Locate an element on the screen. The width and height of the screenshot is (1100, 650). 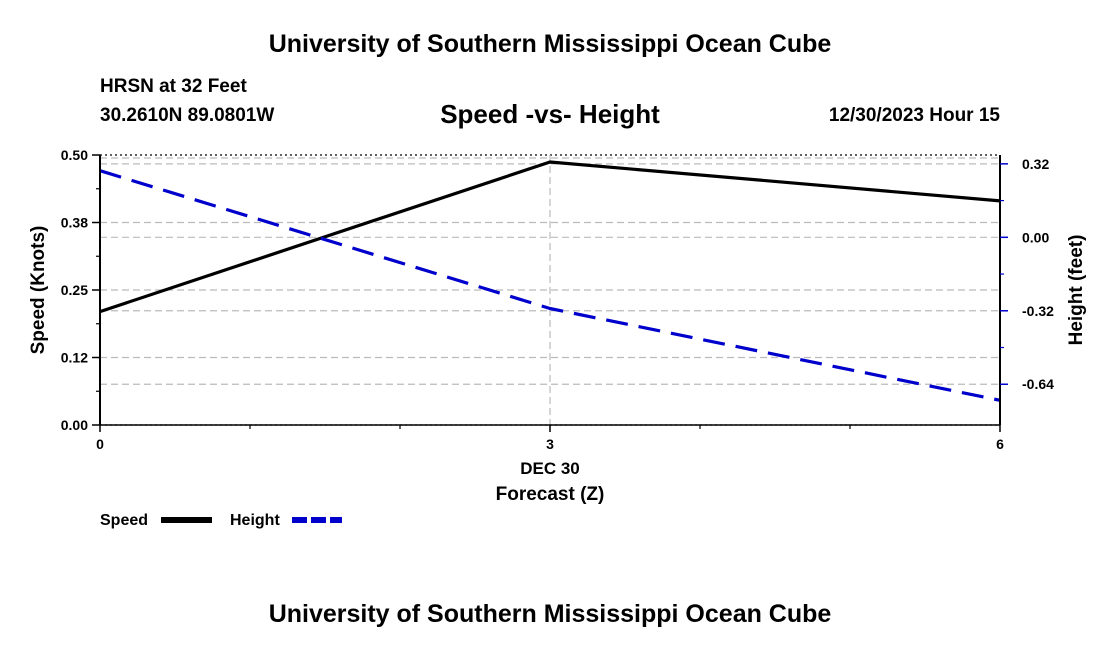
legend-label-speed: Speed is located at coordinates (124, 520).